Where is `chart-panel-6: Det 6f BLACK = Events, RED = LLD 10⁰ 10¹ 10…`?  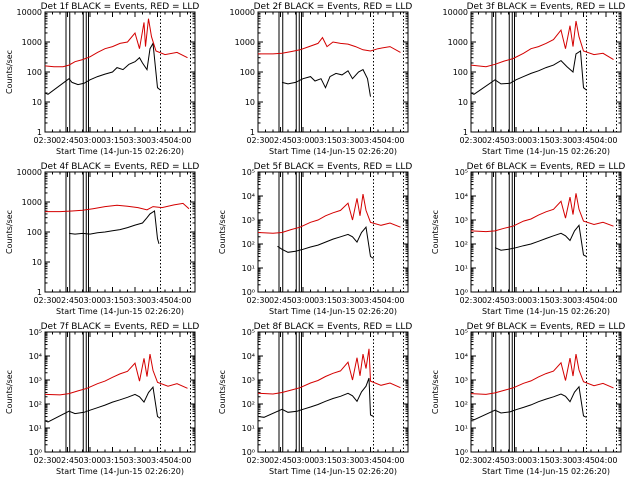 chart-panel-6: Det 6f BLACK = Events, RED = LLD 10⁰ 10¹ 10… is located at coordinates (528, 239).